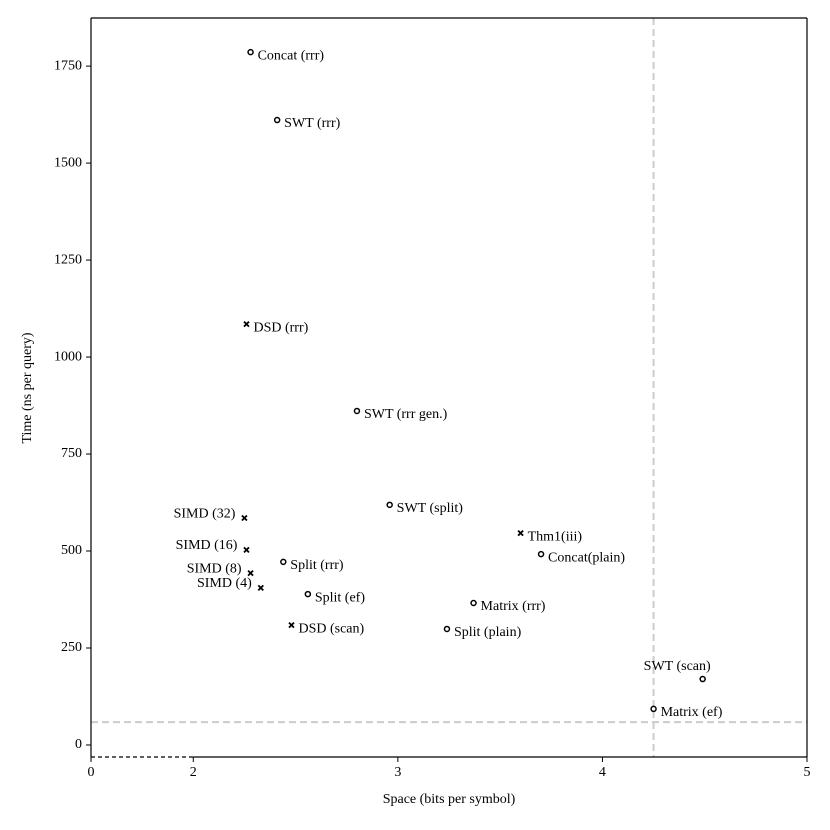 This screenshot has height=830, width=830. Describe the element at coordinates (68, 356) in the screenshot. I see `y-tick-label: 1000` at that location.